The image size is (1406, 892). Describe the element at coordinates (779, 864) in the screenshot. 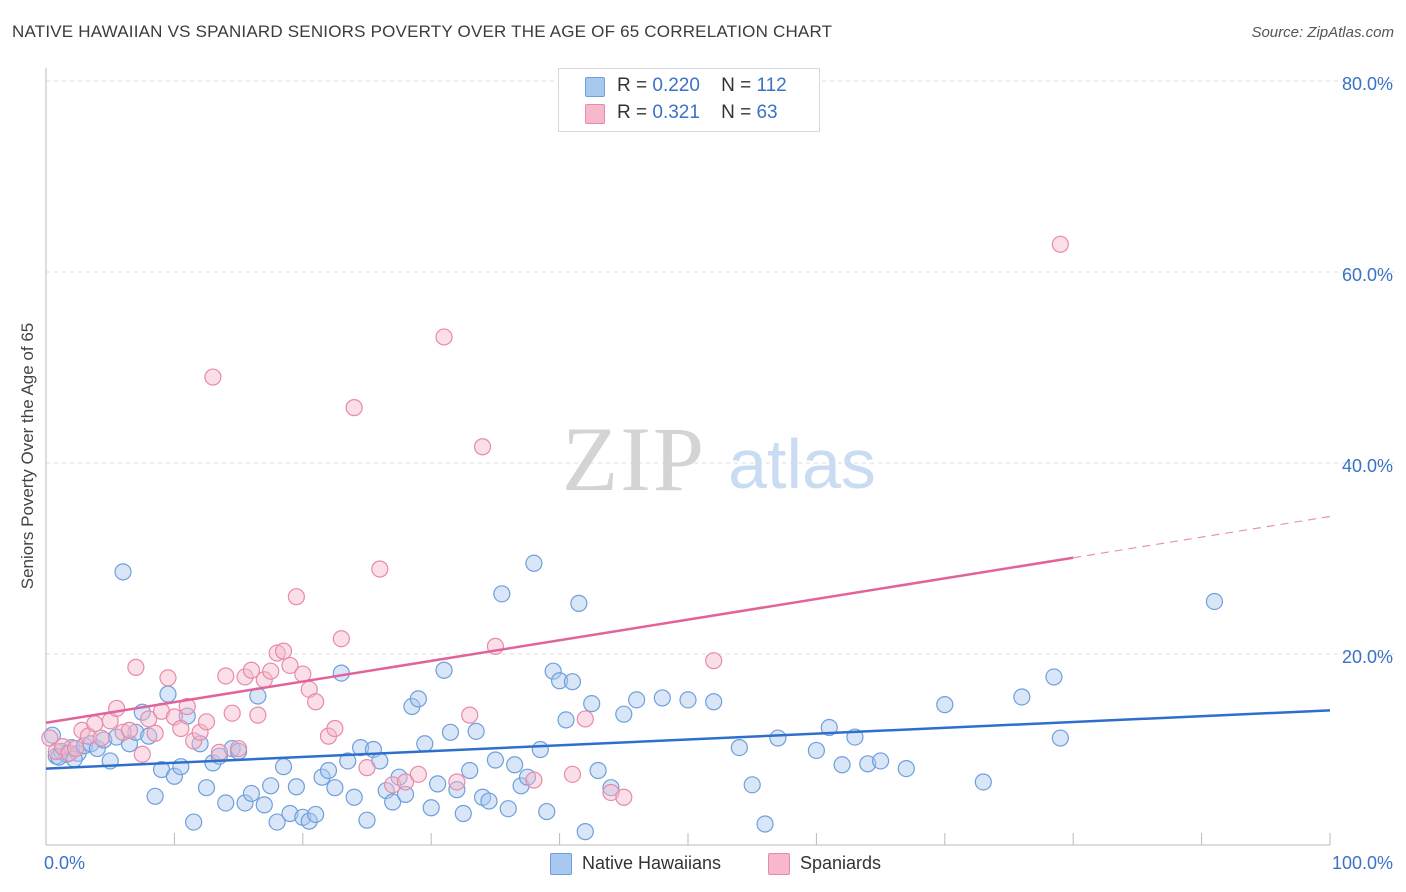

I see `series-swatch-pink` at that location.